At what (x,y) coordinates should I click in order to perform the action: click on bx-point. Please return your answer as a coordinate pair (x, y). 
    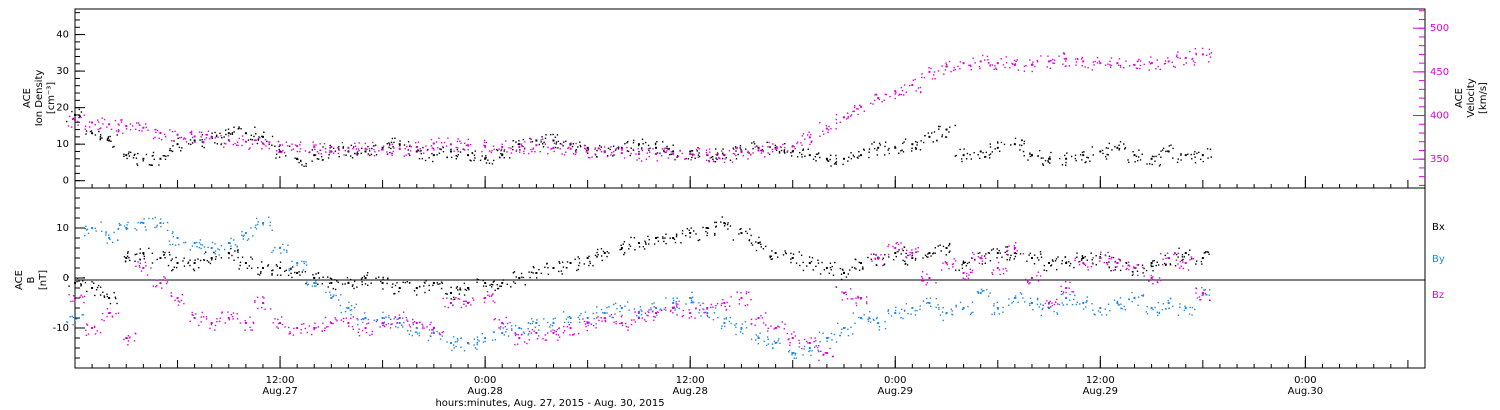
    Looking at the image, I should click on (673, 238).